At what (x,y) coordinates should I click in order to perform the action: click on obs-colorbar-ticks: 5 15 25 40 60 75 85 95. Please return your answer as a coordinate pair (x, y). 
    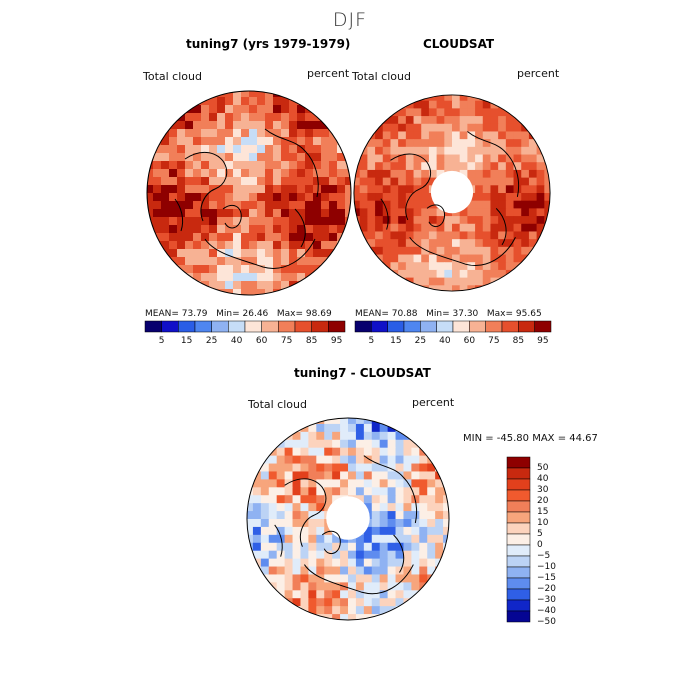
    Looking at the image, I should click on (453, 342).